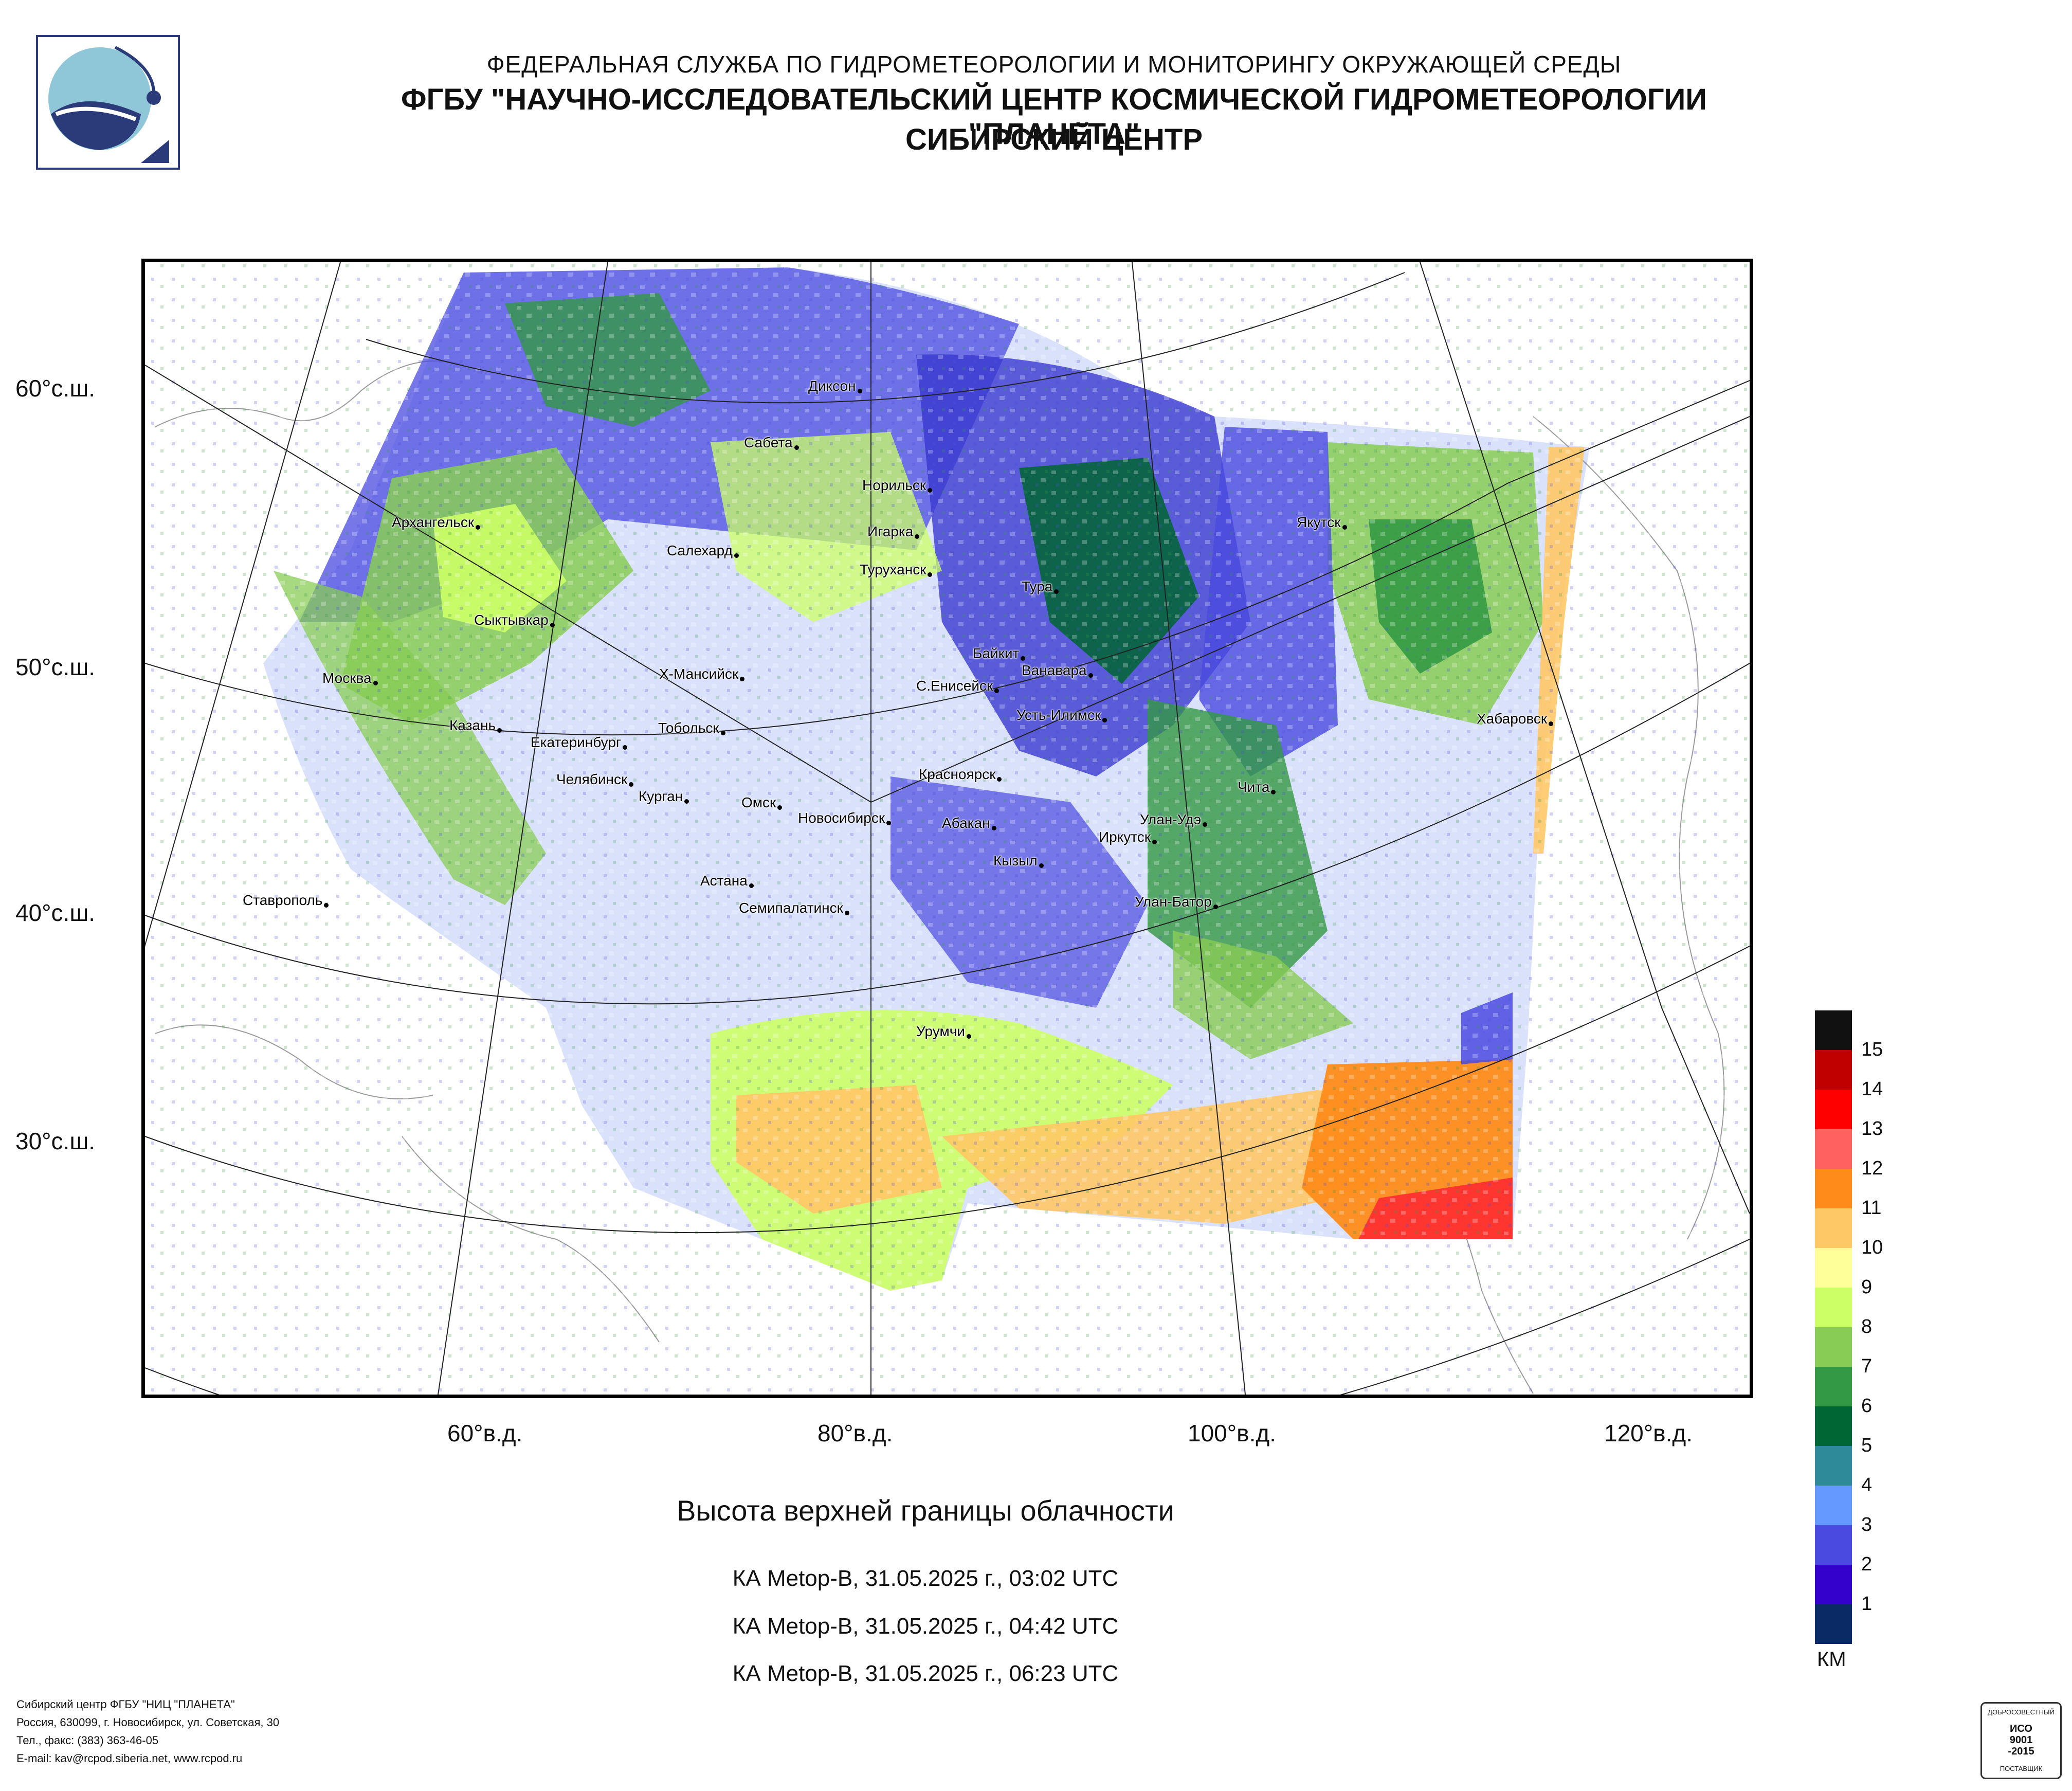 The width and height of the screenshot is (2072, 1791). Describe the element at coordinates (999, 653) in the screenshot. I see `city-label: Байкит` at that location.